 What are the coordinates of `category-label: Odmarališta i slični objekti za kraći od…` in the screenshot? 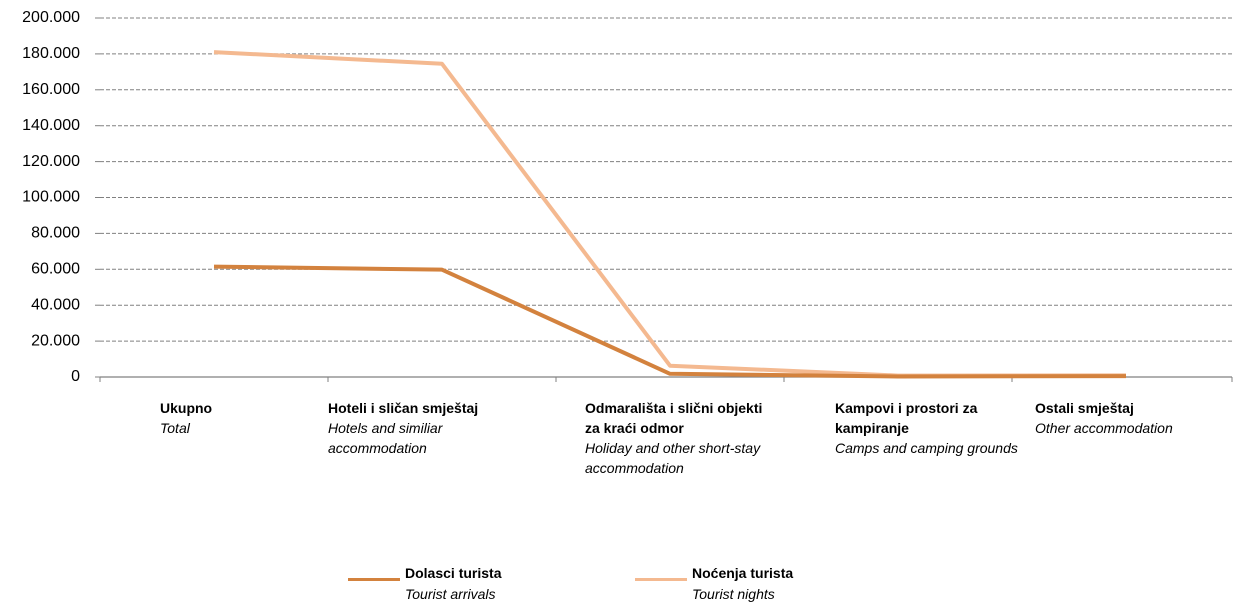 It's located at (680, 438).